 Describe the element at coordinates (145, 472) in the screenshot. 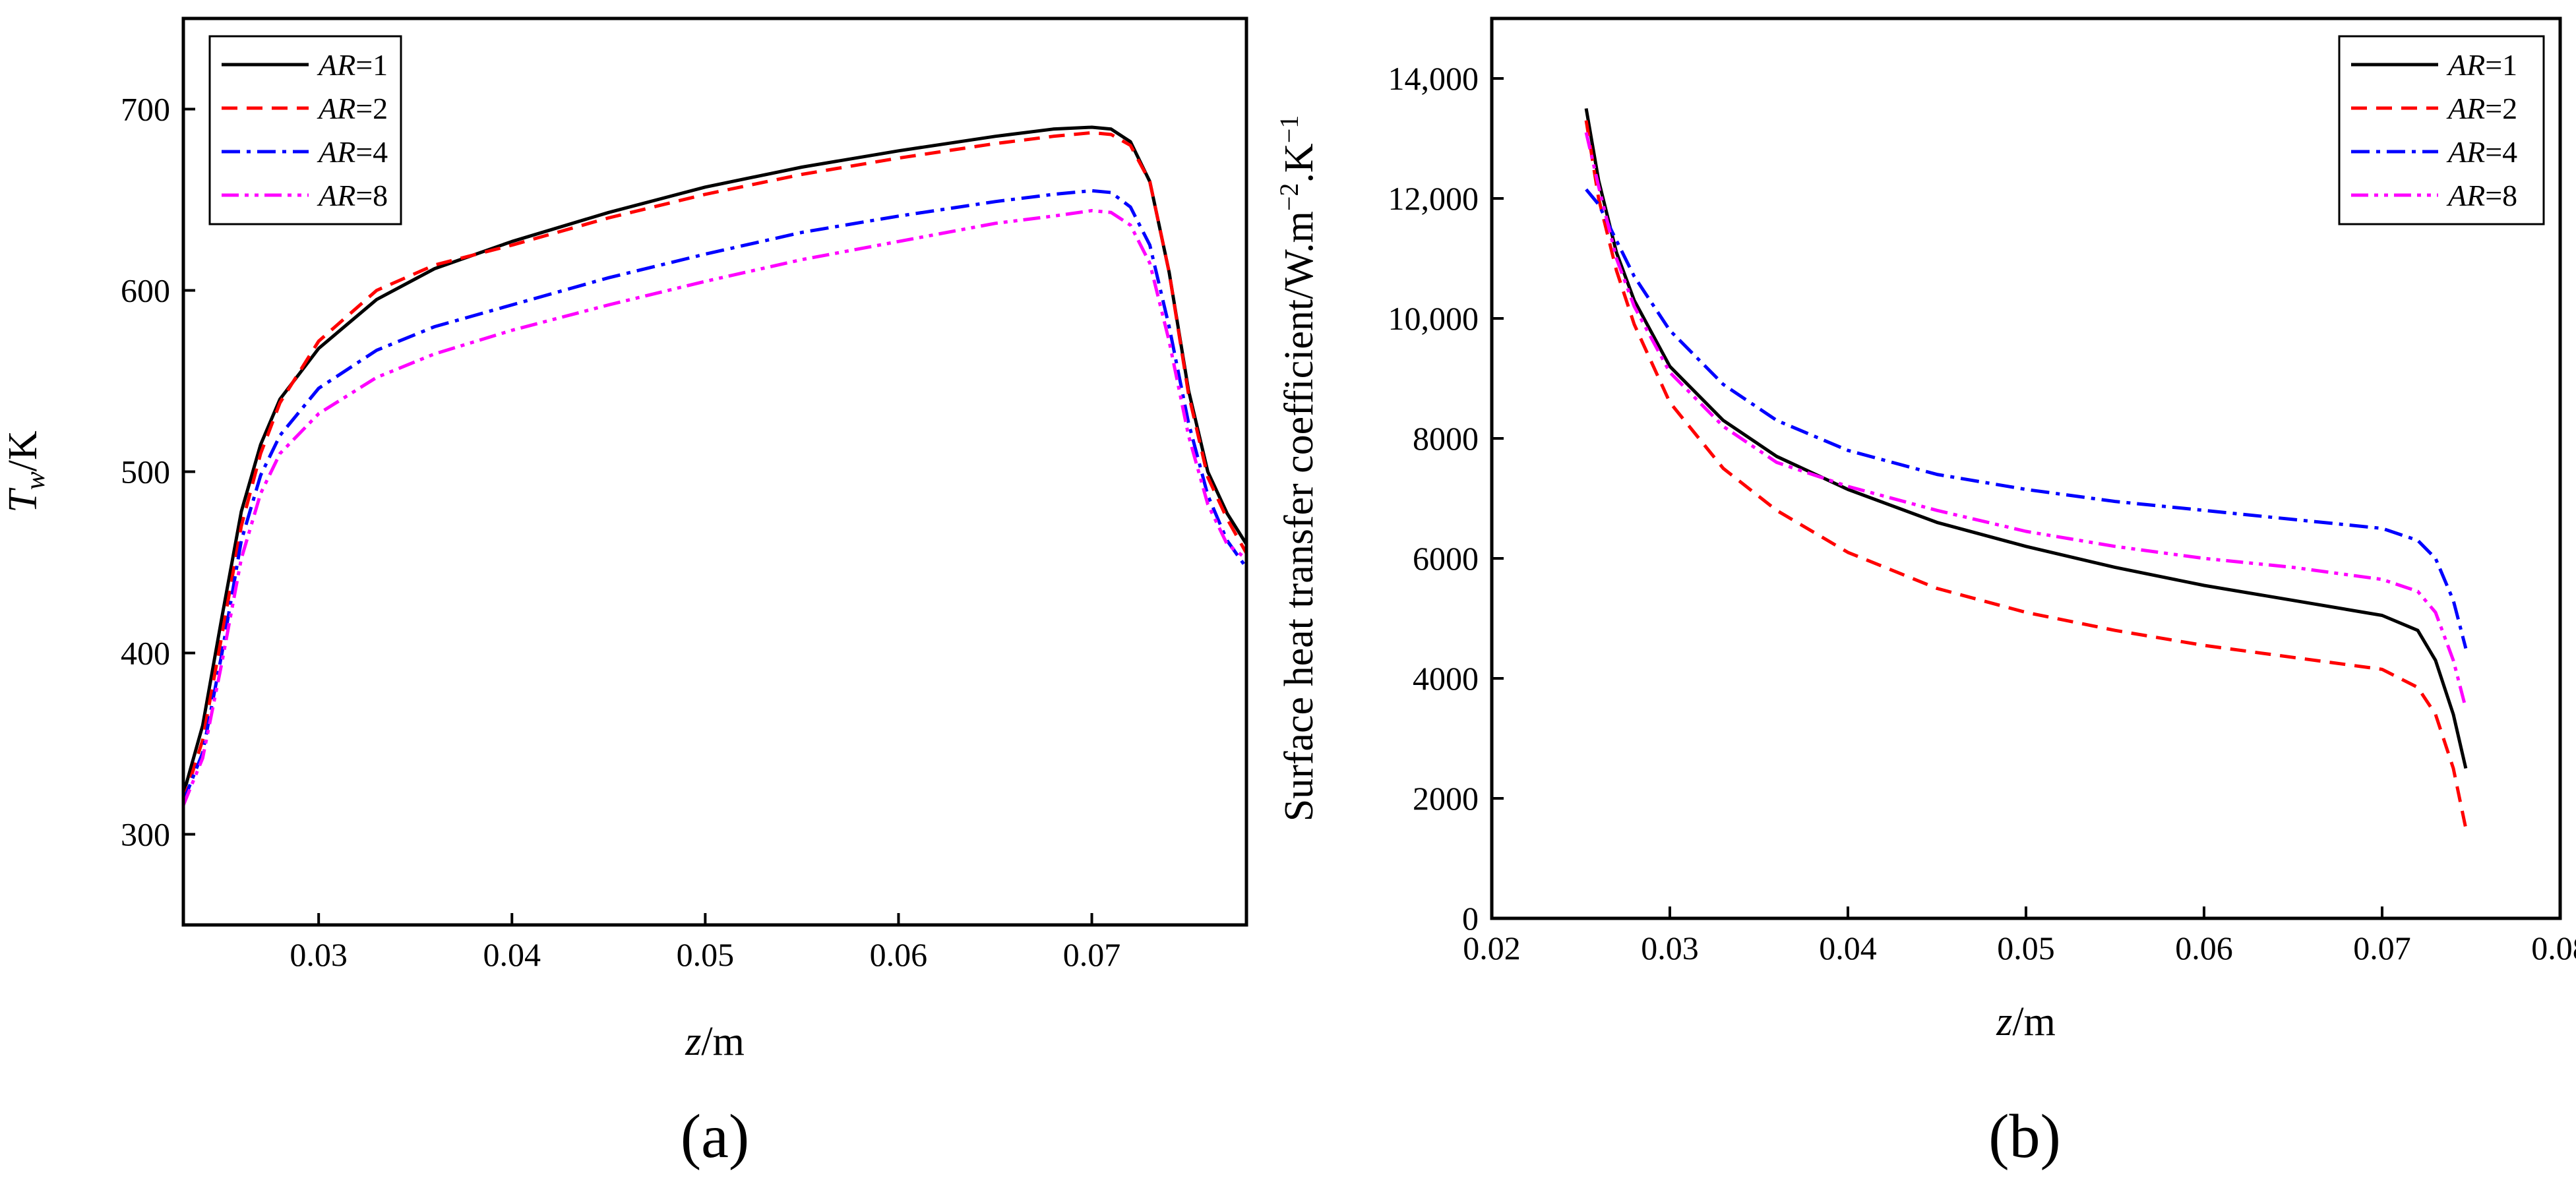

I see `y-tick-label: 500` at that location.